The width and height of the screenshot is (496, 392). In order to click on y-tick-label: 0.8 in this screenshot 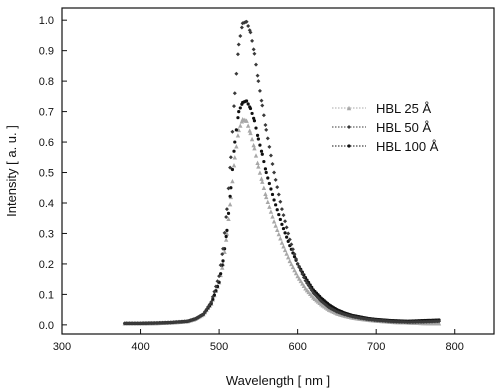, I will do `click(46, 82)`.